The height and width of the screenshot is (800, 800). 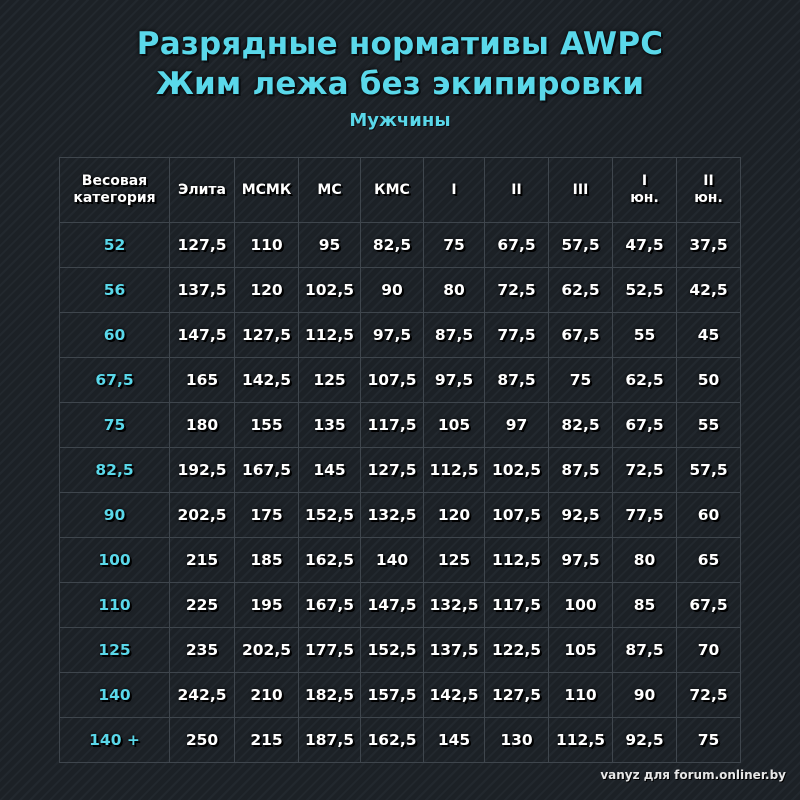 What do you see at coordinates (644, 335) in the screenshot?
I see `standard-value-cell: 55` at bounding box center [644, 335].